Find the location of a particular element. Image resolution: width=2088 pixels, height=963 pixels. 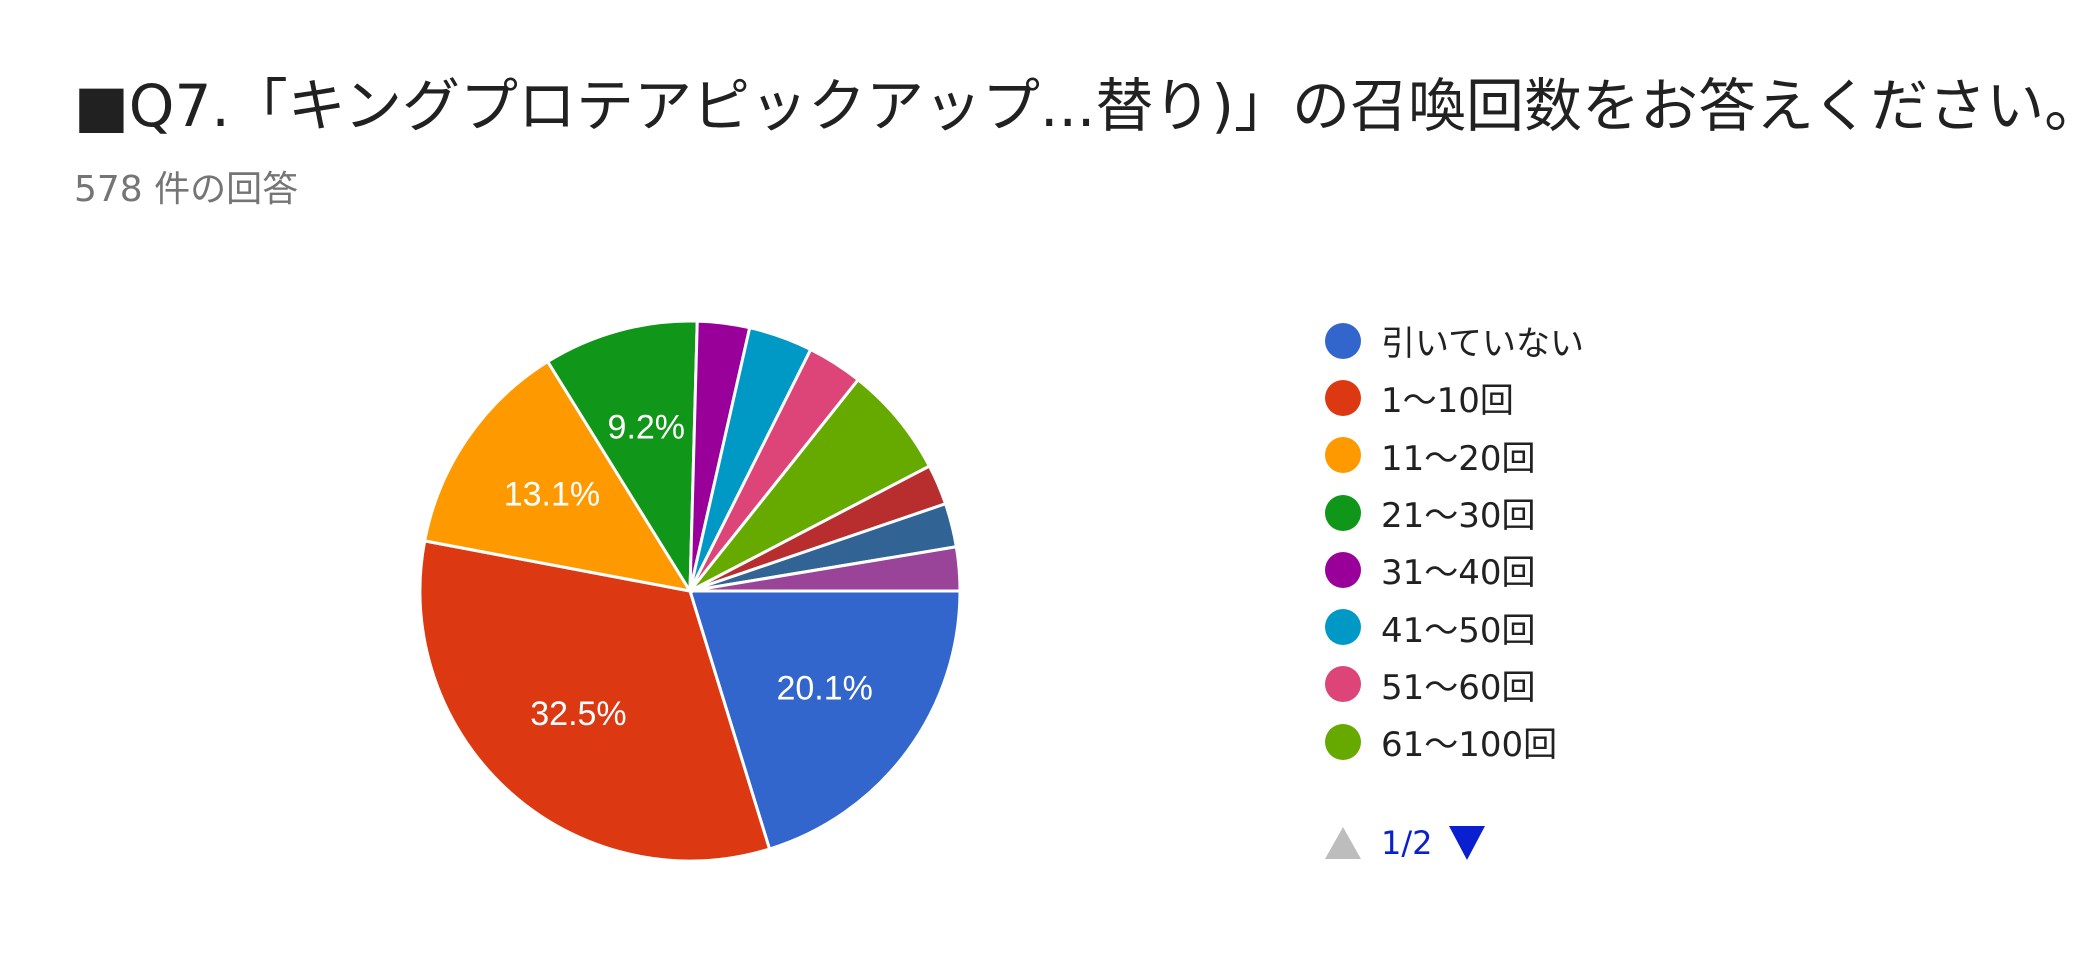

legend-item: 1〜10回 is located at coordinates (1454, 397).